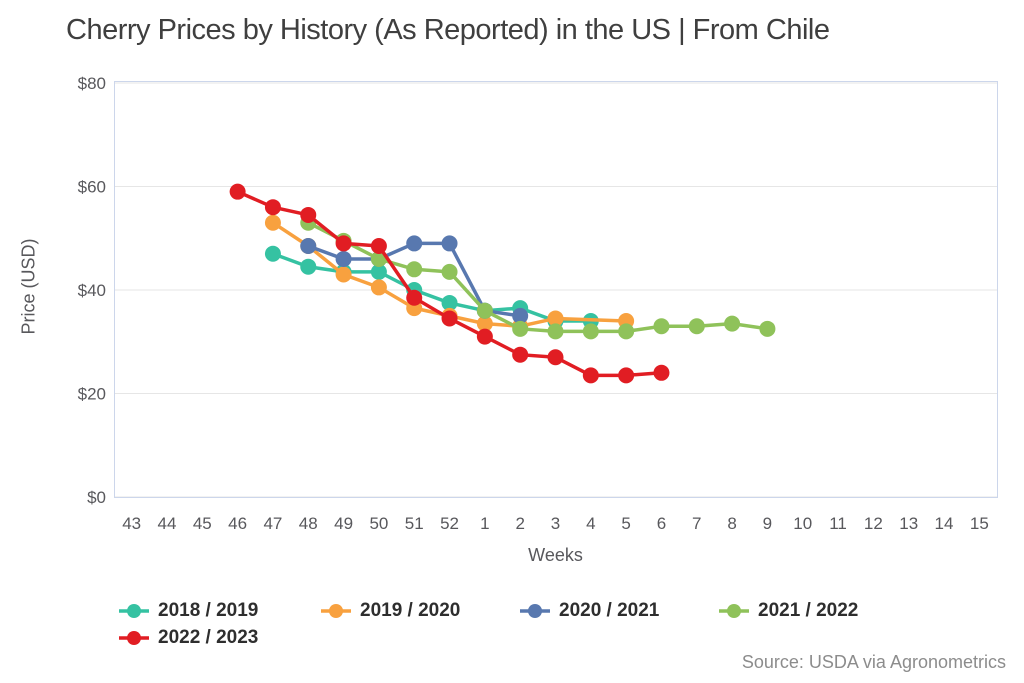  I want to click on x-tick-label: 45, so click(202, 523).